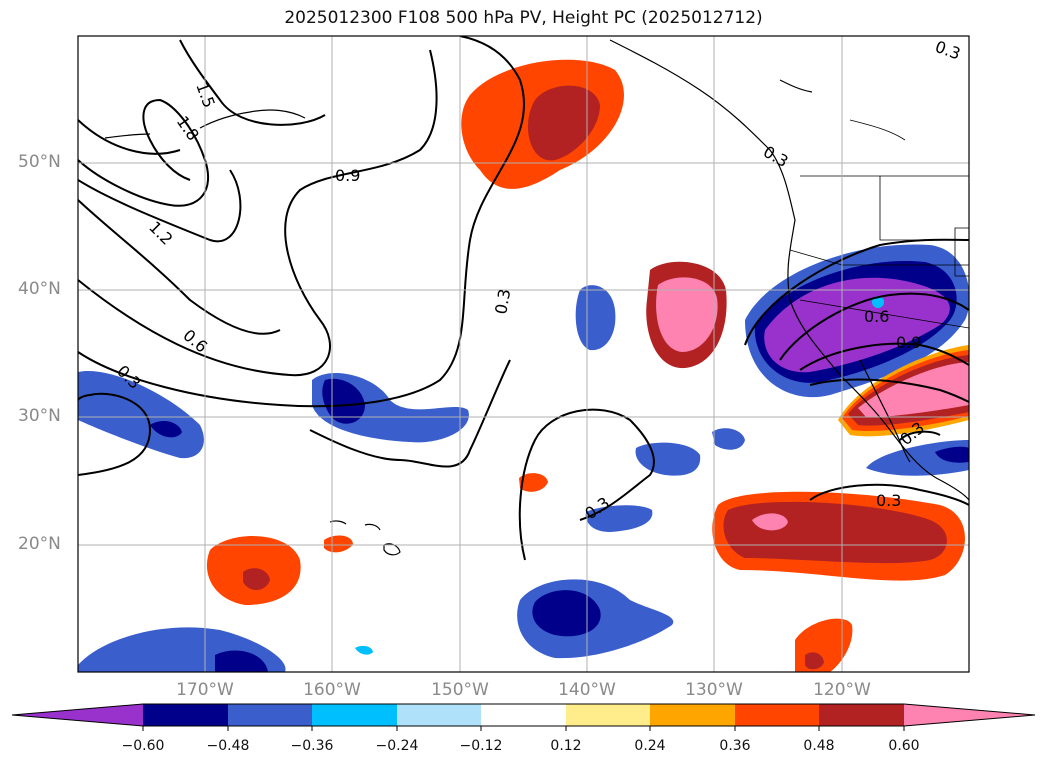 Image resolution: width=1047 pixels, height=765 pixels. I want to click on contour-label: 1.2, so click(160, 232).